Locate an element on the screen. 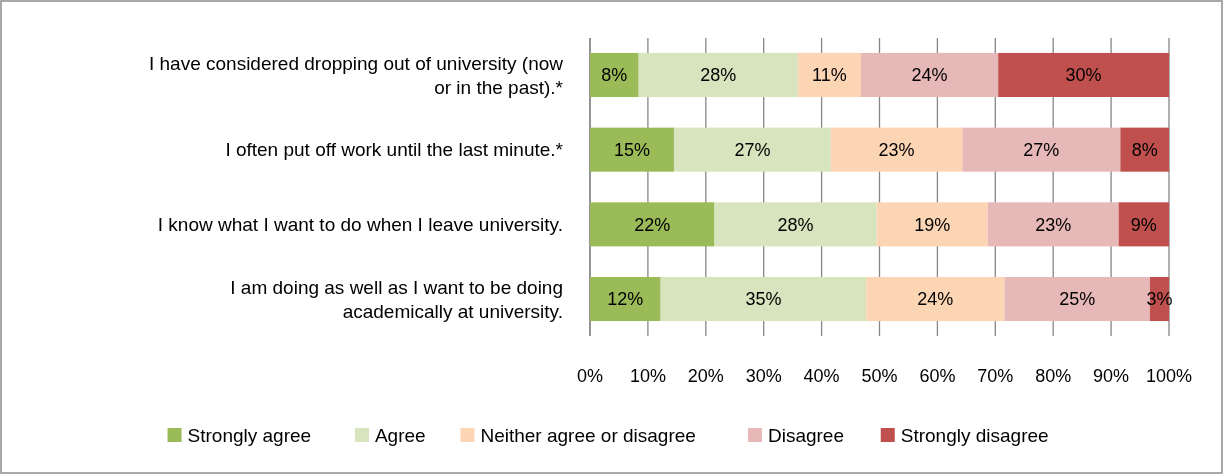 The width and height of the screenshot is (1223, 474). data-label: 12% is located at coordinates (625, 299).